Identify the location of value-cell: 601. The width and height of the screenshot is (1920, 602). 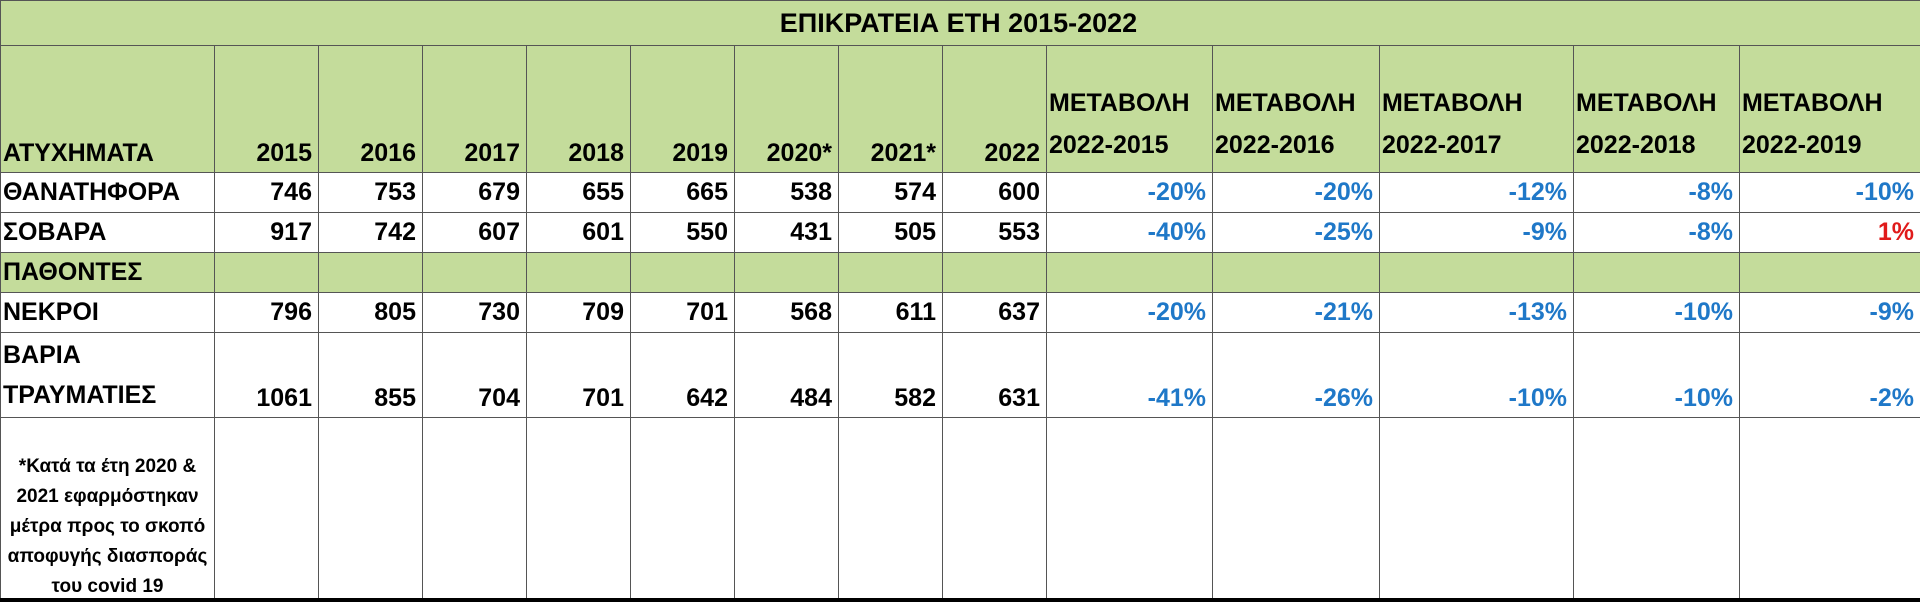
(578, 232).